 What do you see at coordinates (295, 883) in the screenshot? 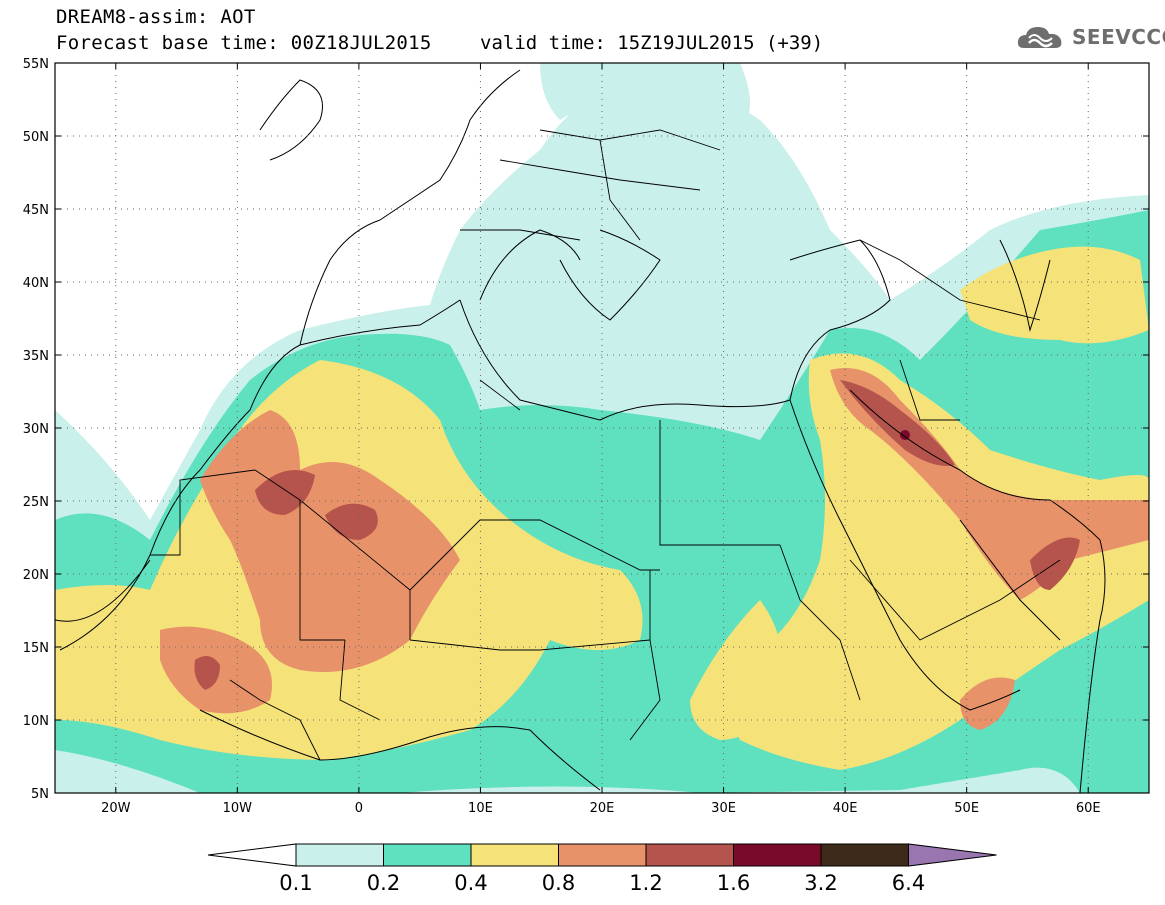
I see `colorbar-label: 0.1` at bounding box center [295, 883].